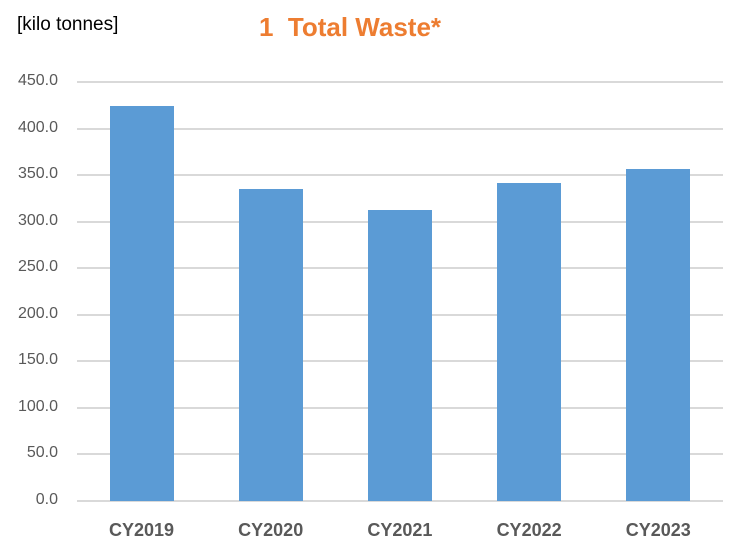 This screenshot has width=739, height=554. I want to click on bar-cy2022, so click(529, 341).